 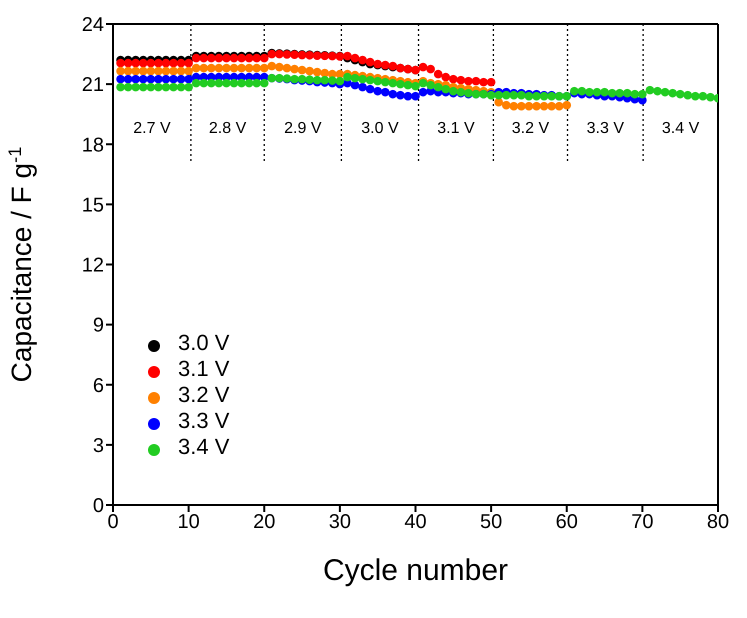 What do you see at coordinates (605, 129) in the screenshot?
I see `annotation: 3.3 V` at bounding box center [605, 129].